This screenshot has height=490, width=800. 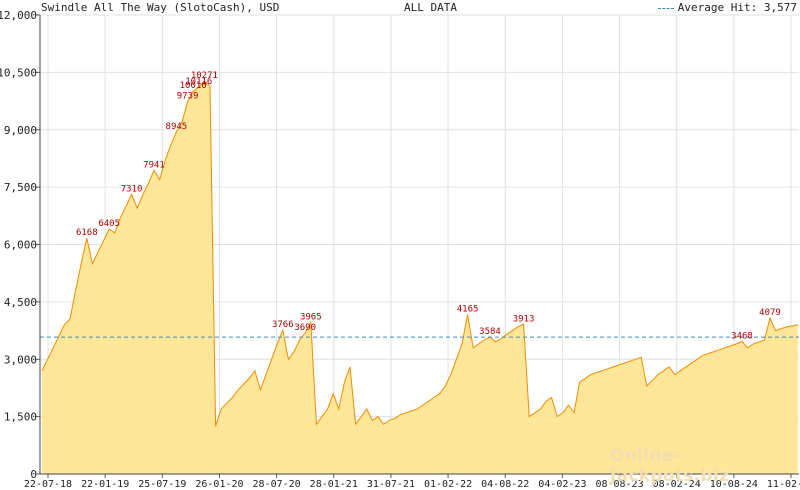 I want to click on data-label: 3766, so click(x=283, y=325).